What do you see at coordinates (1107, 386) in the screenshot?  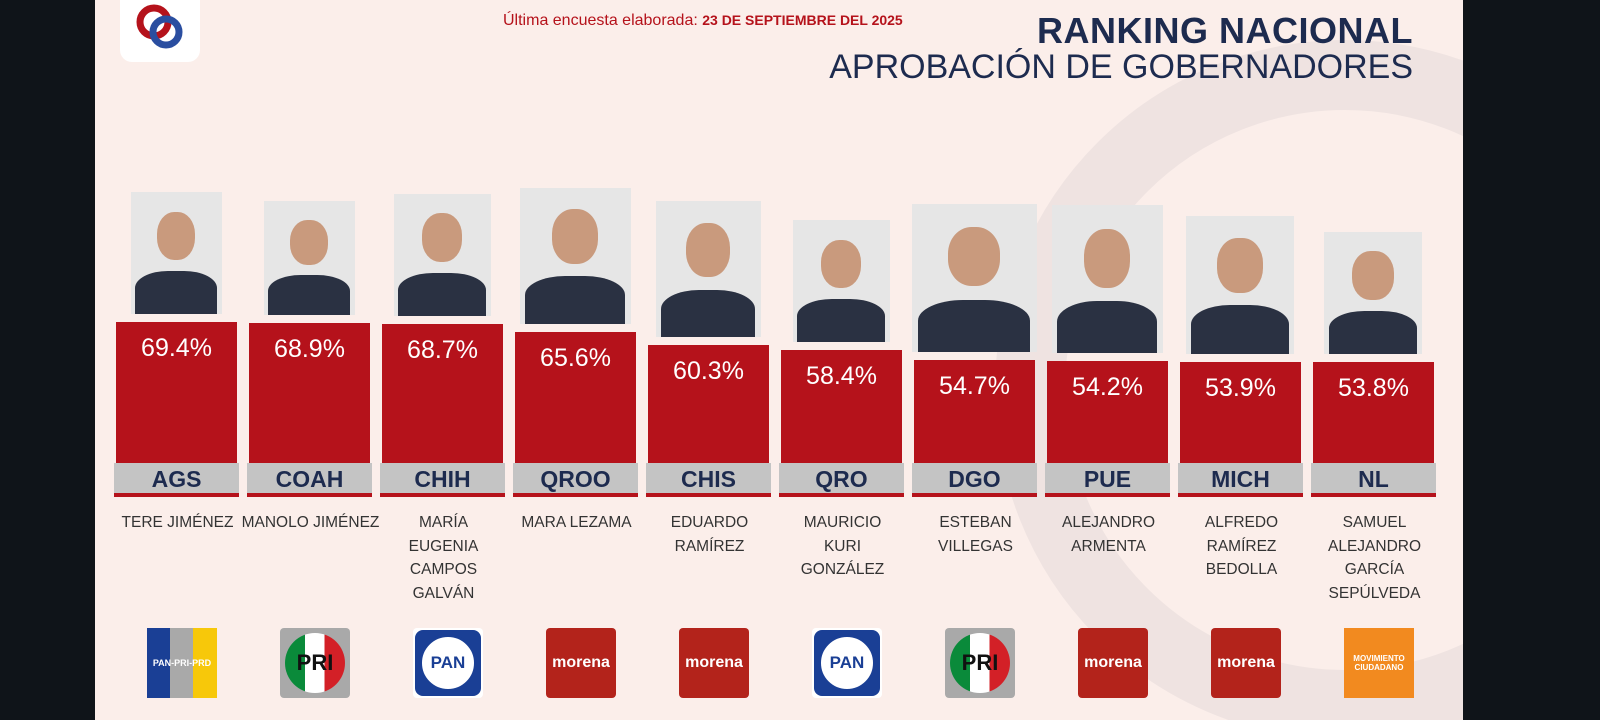 I see `bar-value-label: 54.2%` at bounding box center [1107, 386].